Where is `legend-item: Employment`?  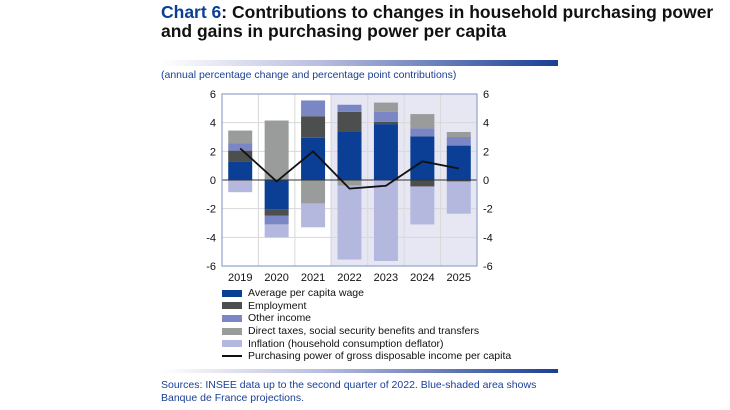
legend-item: Employment is located at coordinates (366, 306).